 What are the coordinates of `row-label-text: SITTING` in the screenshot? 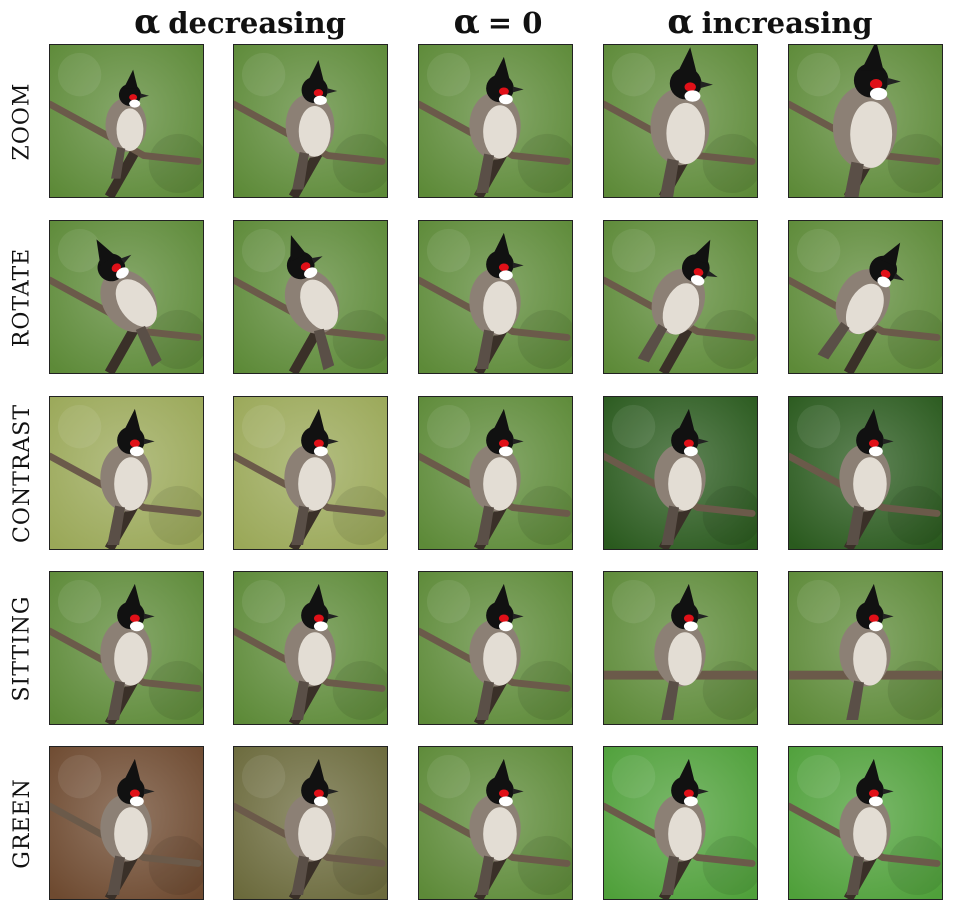 It's located at (22, 648).